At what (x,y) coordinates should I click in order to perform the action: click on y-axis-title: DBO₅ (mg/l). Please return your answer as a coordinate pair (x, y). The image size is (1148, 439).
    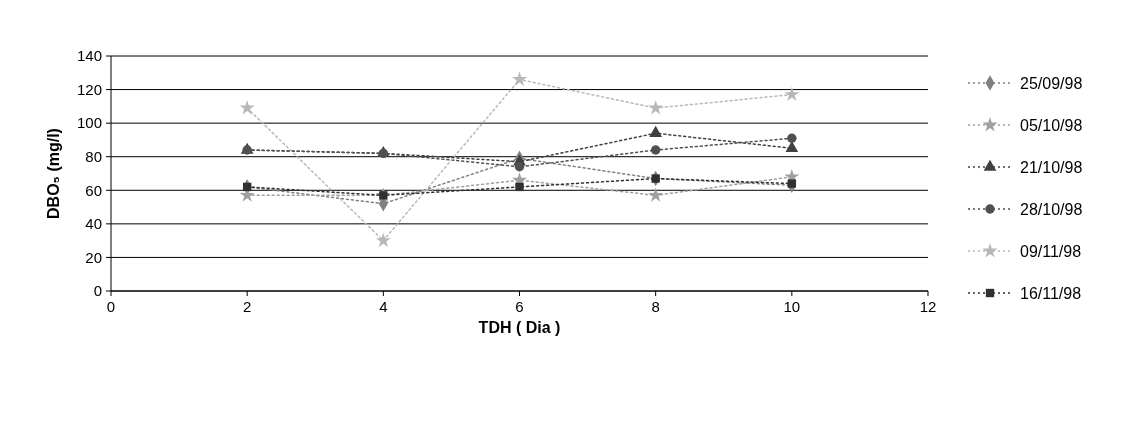
    Looking at the image, I should click on (53, 173).